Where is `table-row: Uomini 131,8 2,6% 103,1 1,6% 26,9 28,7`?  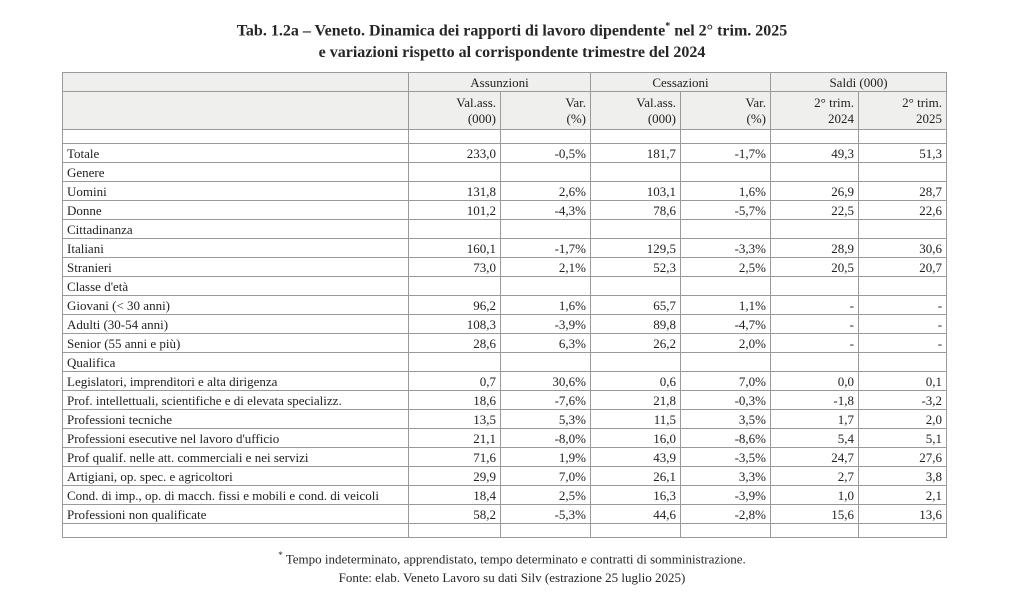
table-row: Uomini 131,8 2,6% 103,1 1,6% 26,9 28,7 is located at coordinates (505, 191).